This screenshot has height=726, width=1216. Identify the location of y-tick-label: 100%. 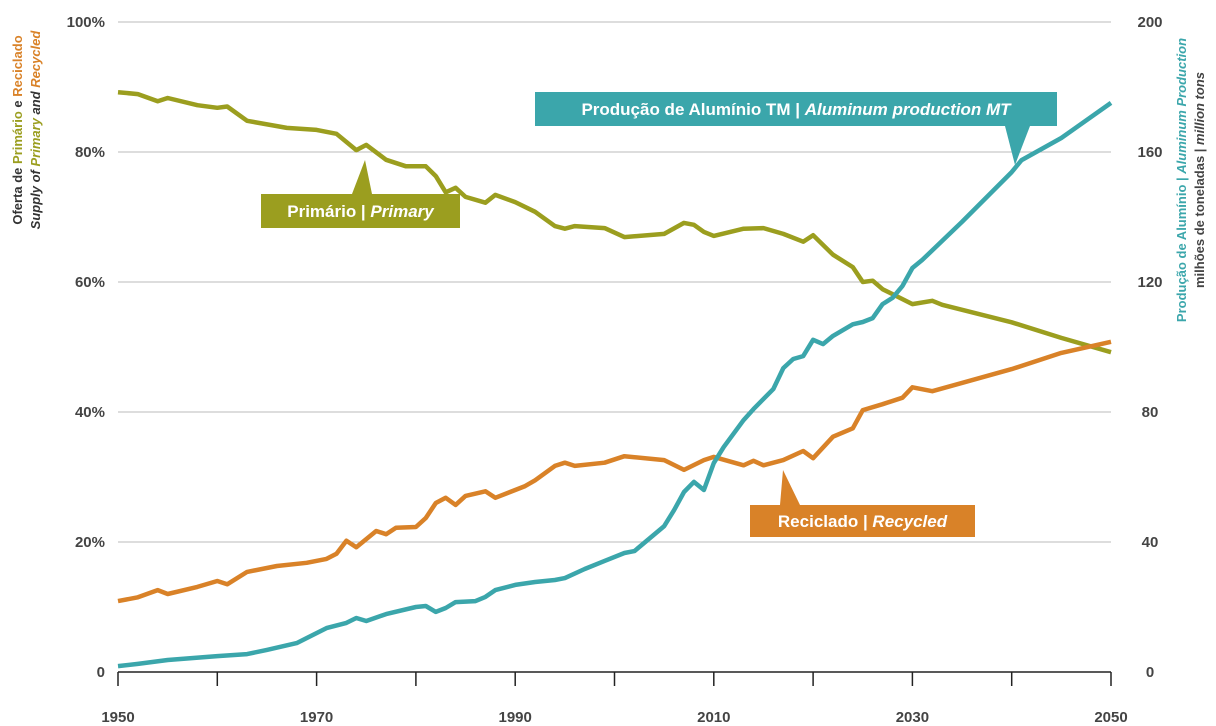
(86, 22).